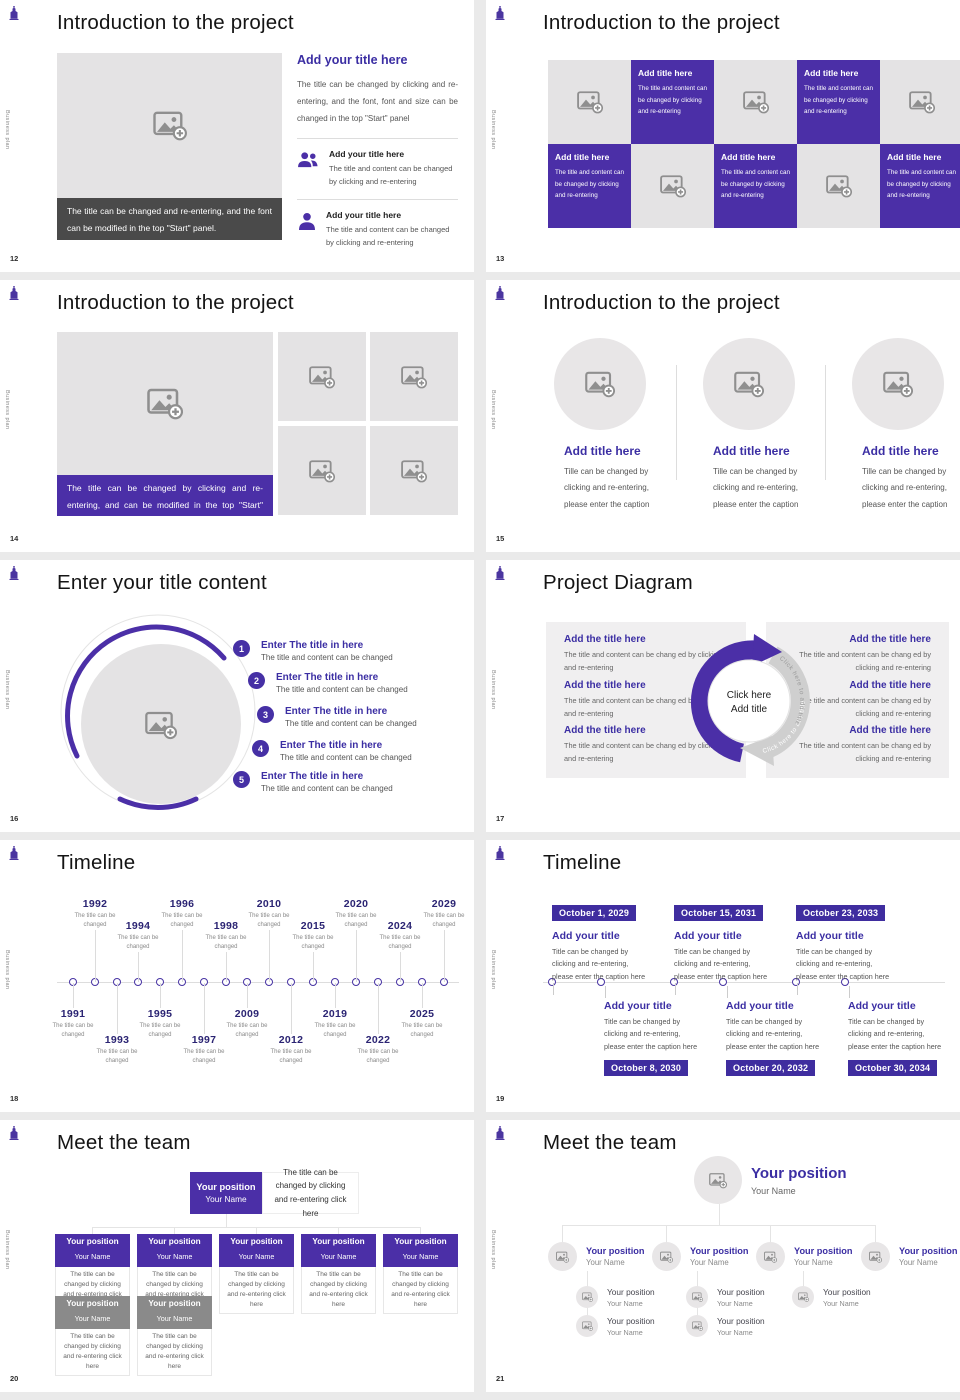 The width and height of the screenshot is (960, 1400). What do you see at coordinates (356, 904) in the screenshot?
I see `year-label: 2020` at bounding box center [356, 904].